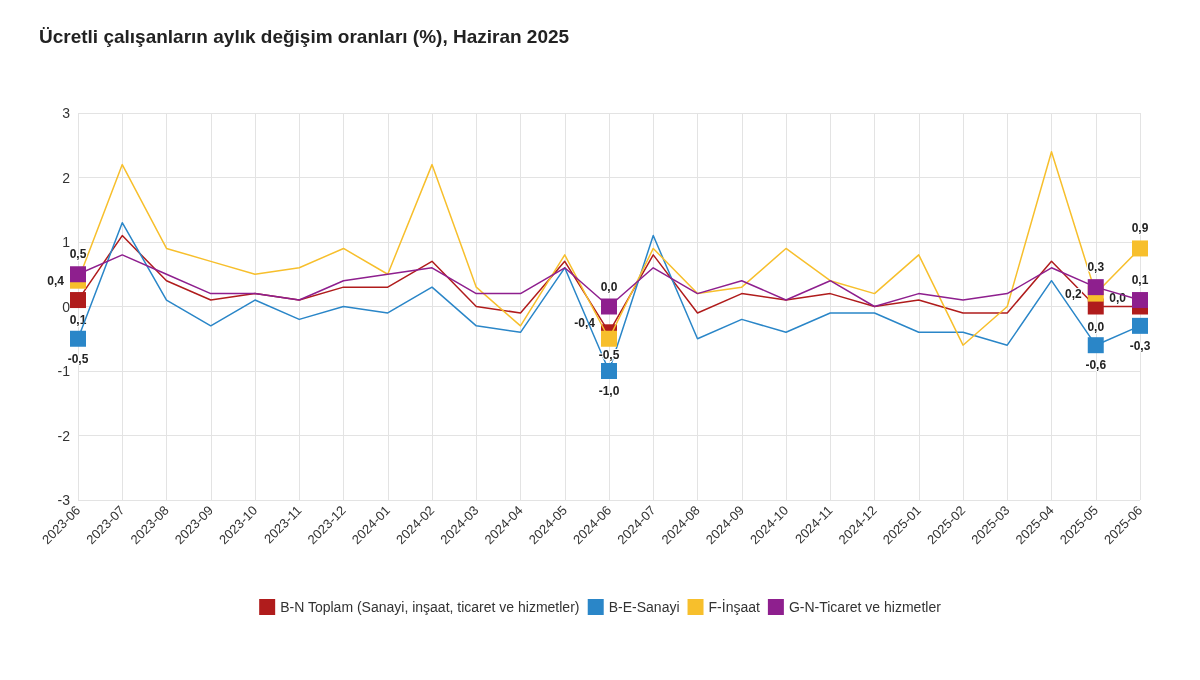 The image size is (1200, 680). Describe the element at coordinates (304, 36) in the screenshot. I see `chart-title: Ücretli çalışanların aylık değişim oranları (%), Haziran 2025` at that location.